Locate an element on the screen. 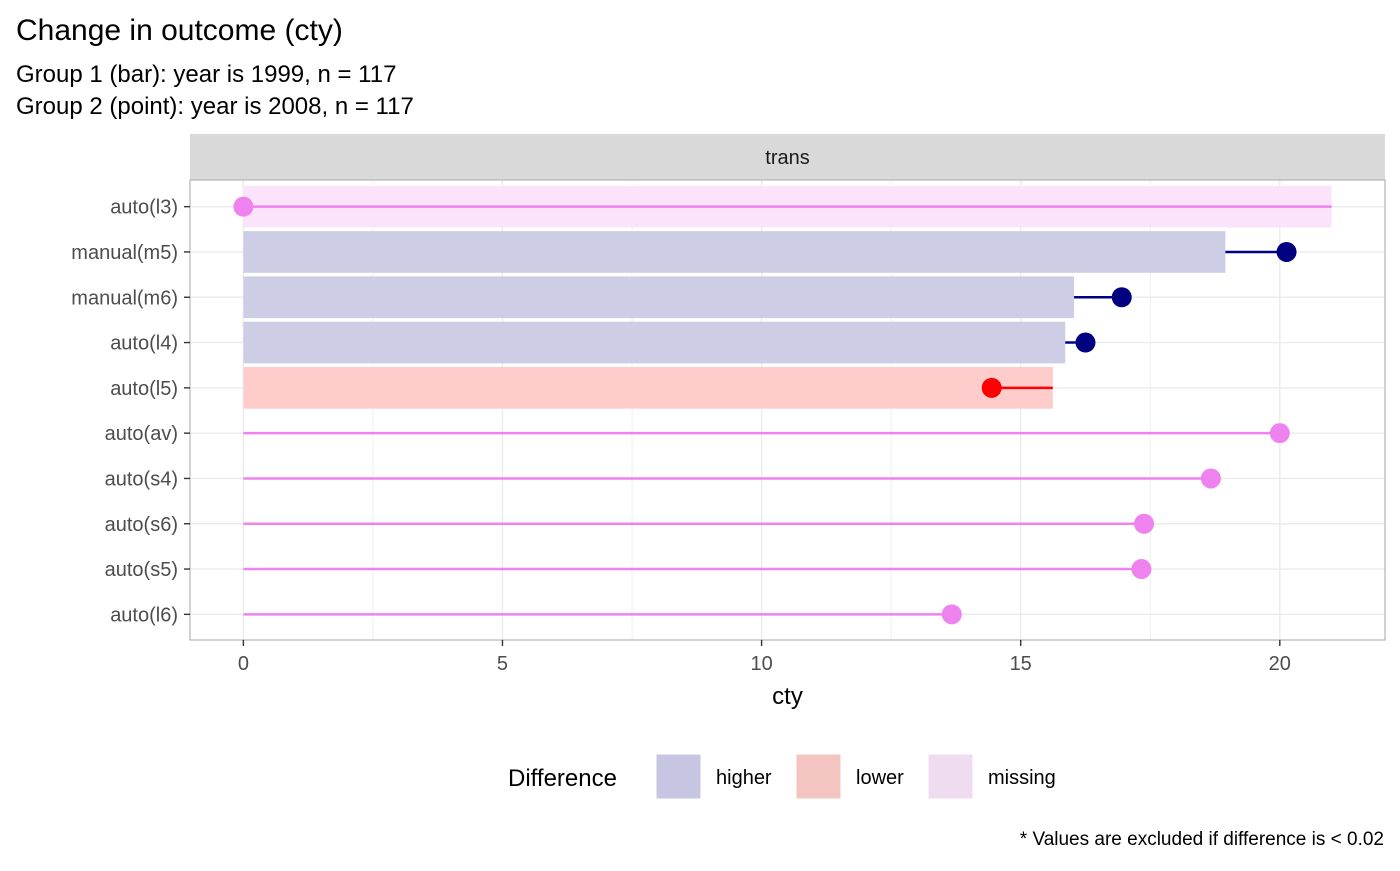 This screenshot has width=1400, height=871. legend-label-missing: missing is located at coordinates (1022, 778).